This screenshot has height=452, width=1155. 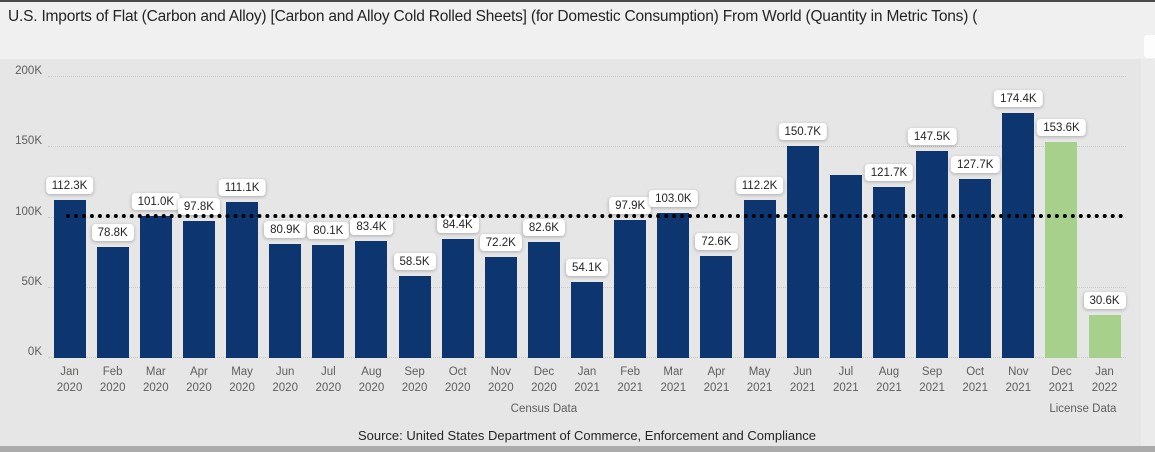 I want to click on x-axis-month: Aug, so click(x=889, y=372).